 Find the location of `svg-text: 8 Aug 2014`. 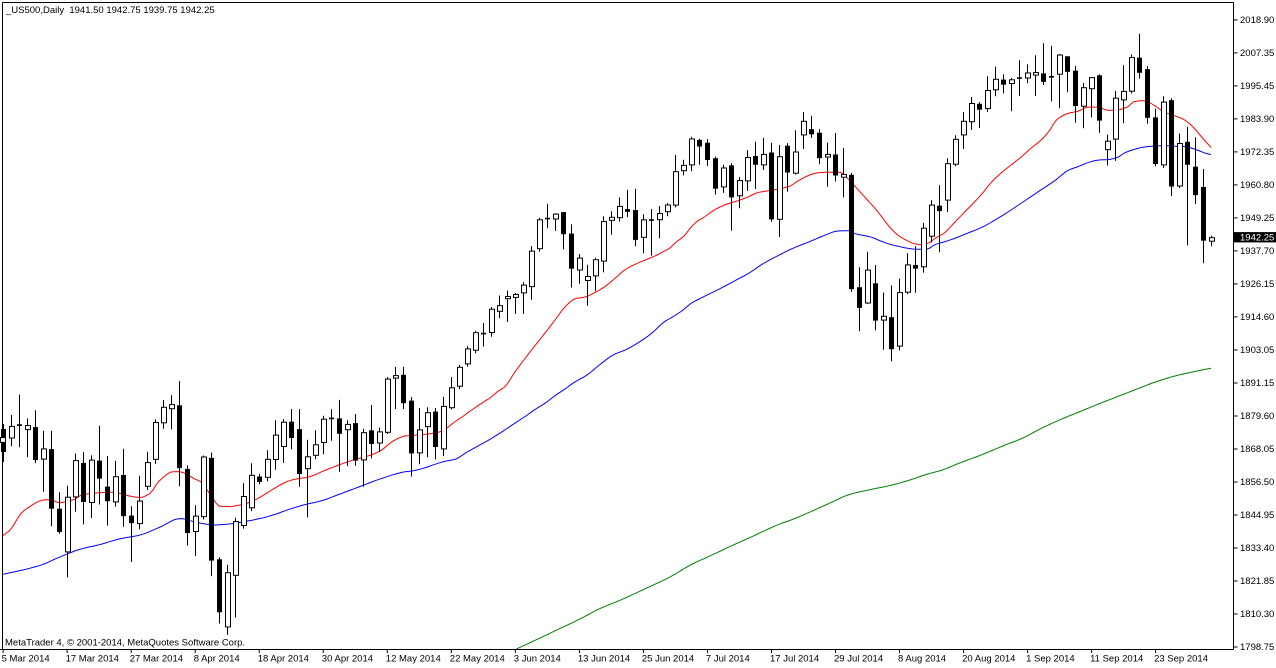

svg-text: 8 Aug 2014 is located at coordinates (922, 659).